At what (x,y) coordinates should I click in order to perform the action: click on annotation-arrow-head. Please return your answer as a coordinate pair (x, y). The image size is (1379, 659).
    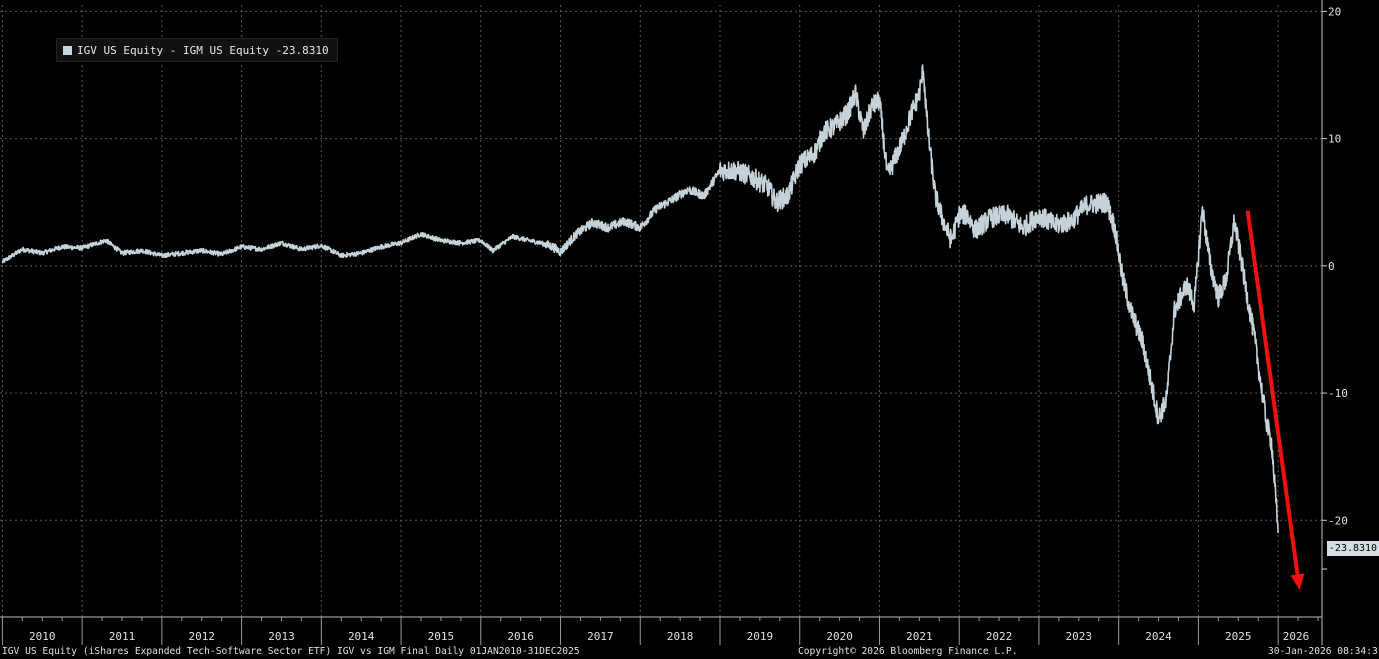
    Looking at the image, I should click on (1297, 582).